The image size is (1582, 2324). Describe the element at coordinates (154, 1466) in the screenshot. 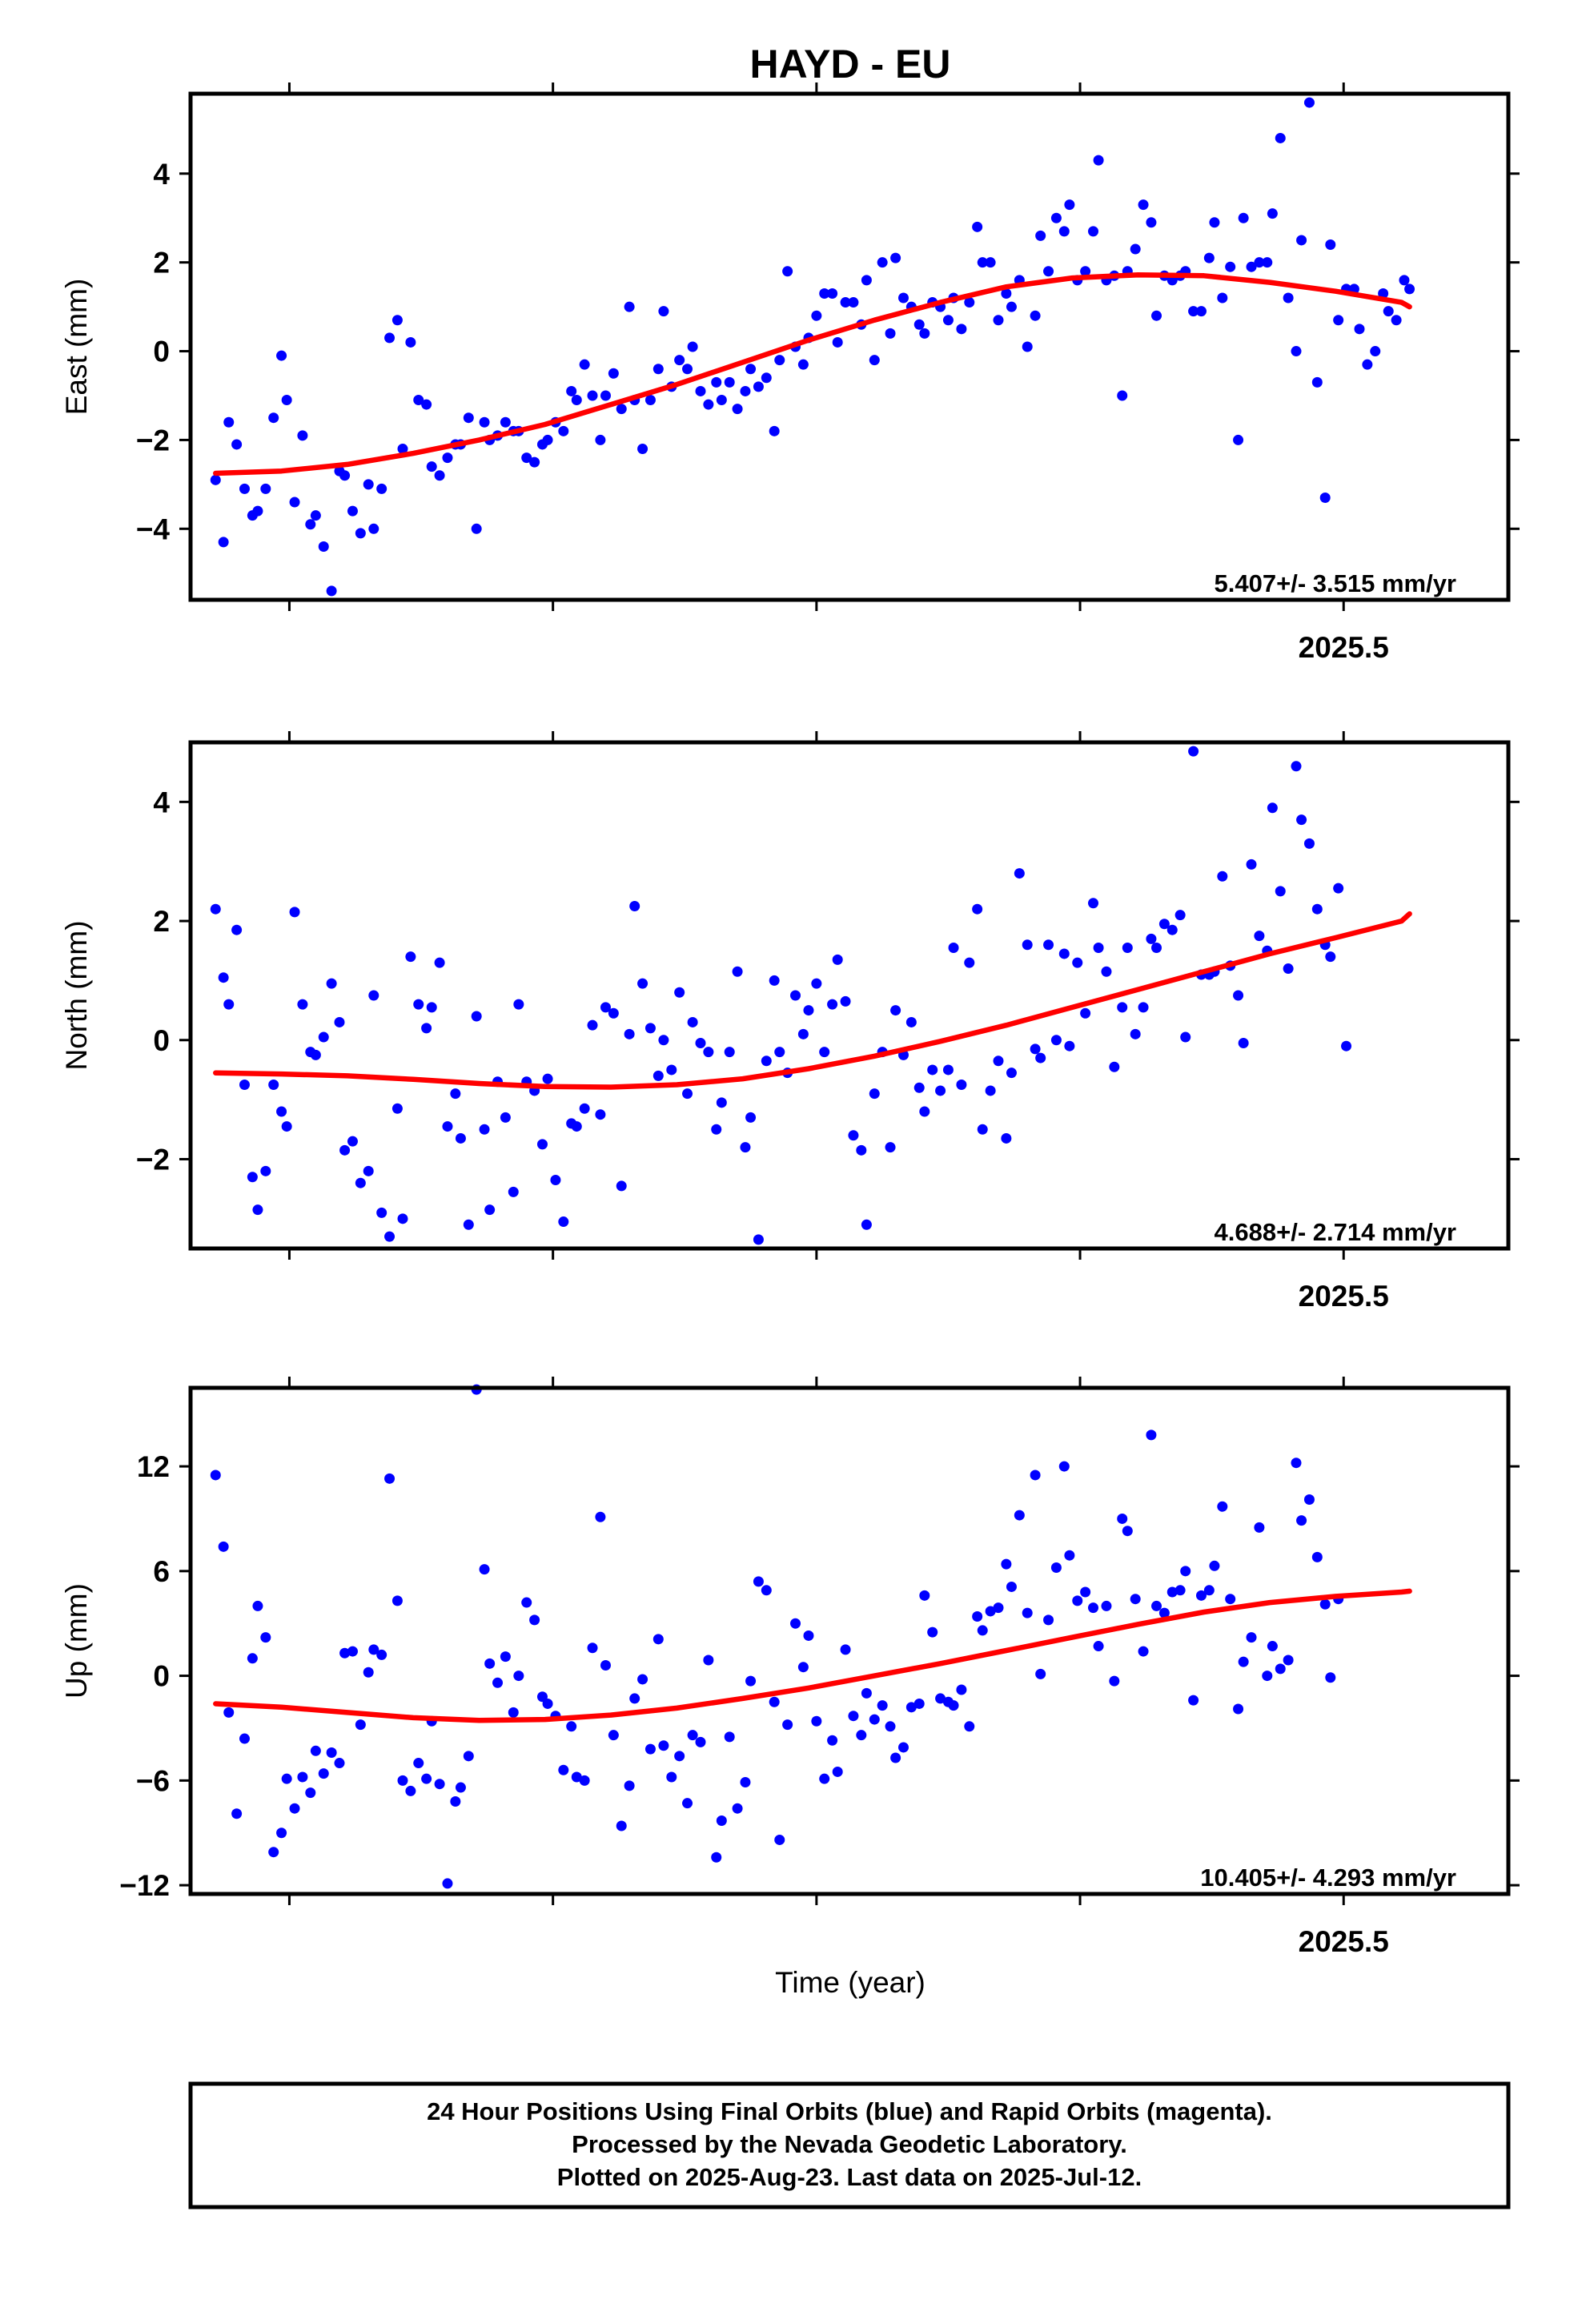

I see `up-y-tick-label: 12` at that location.